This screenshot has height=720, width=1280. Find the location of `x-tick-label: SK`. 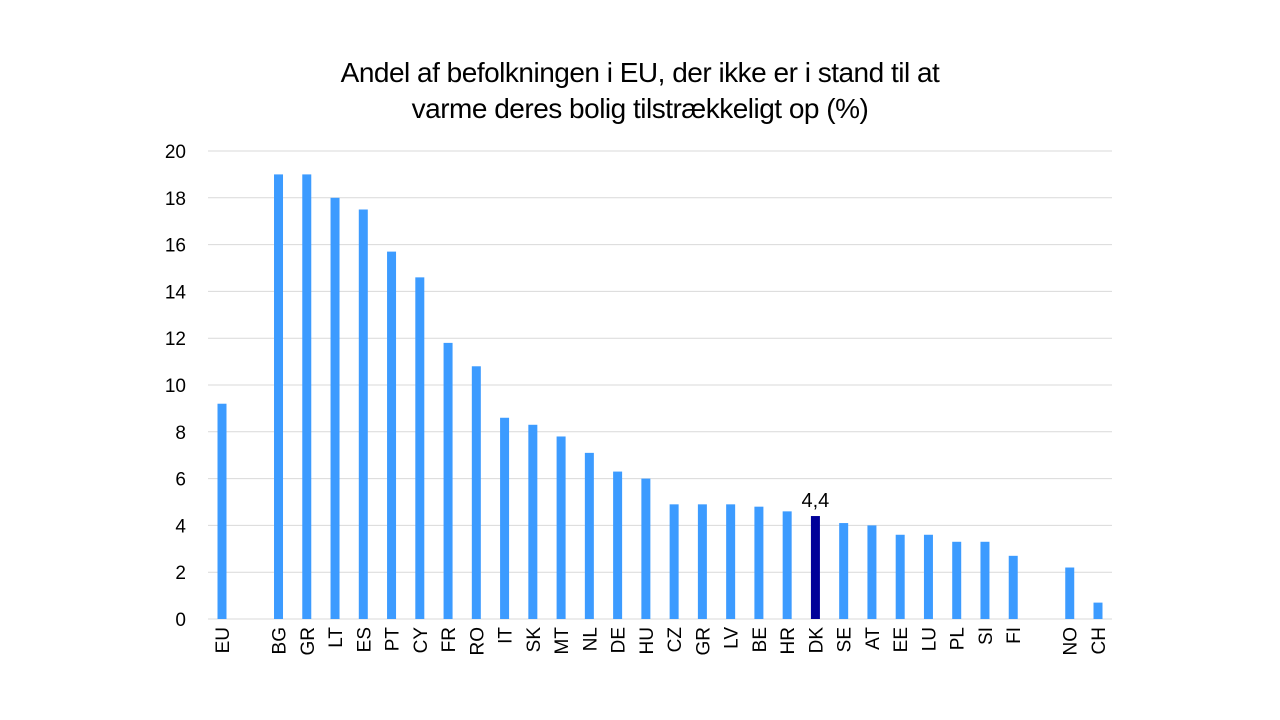

x-tick-label: SK is located at coordinates (534, 640).